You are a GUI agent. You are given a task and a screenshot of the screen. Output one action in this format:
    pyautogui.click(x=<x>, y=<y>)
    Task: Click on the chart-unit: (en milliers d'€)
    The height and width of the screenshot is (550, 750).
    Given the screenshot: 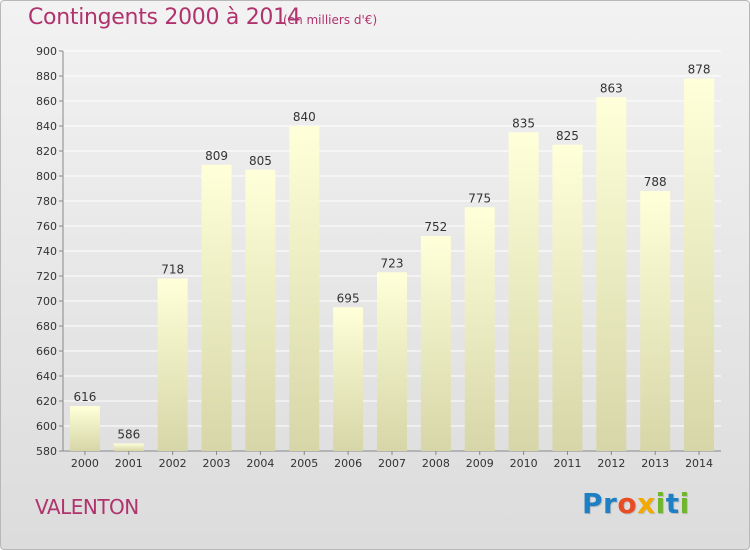 What is the action you would take?
    pyautogui.click(x=330, y=20)
    